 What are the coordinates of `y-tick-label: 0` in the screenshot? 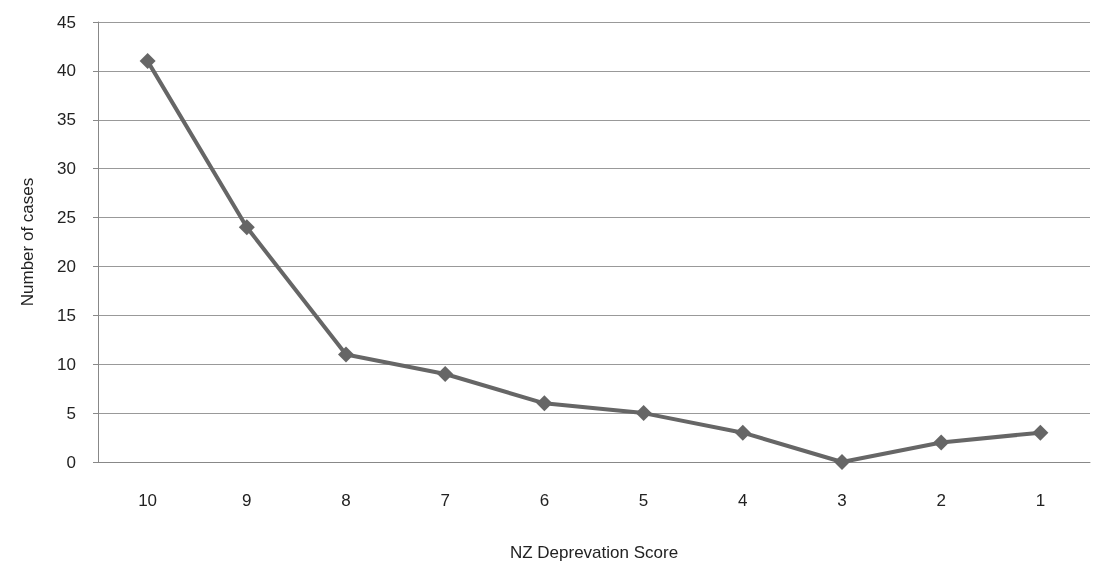 It's located at (71, 462).